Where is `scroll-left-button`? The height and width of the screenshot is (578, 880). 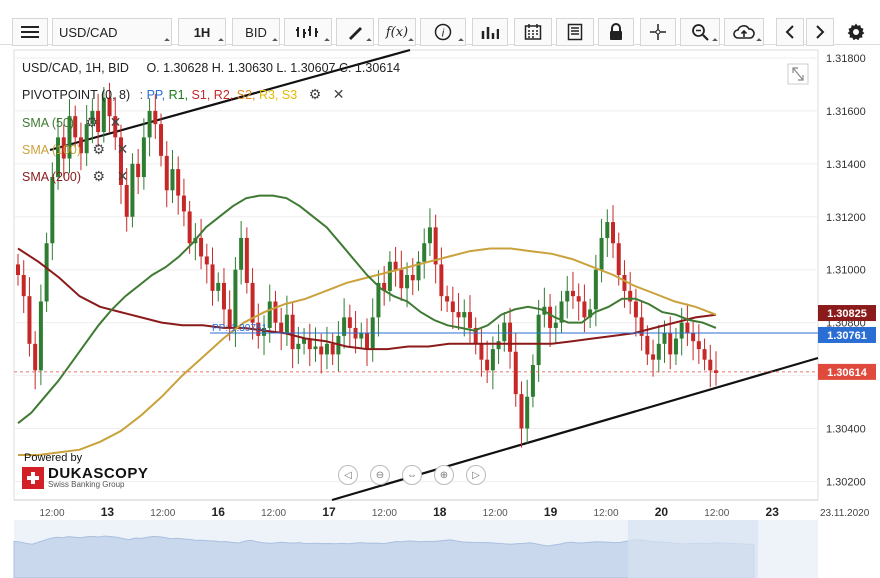
scroll-left-button is located at coordinates (790, 32).